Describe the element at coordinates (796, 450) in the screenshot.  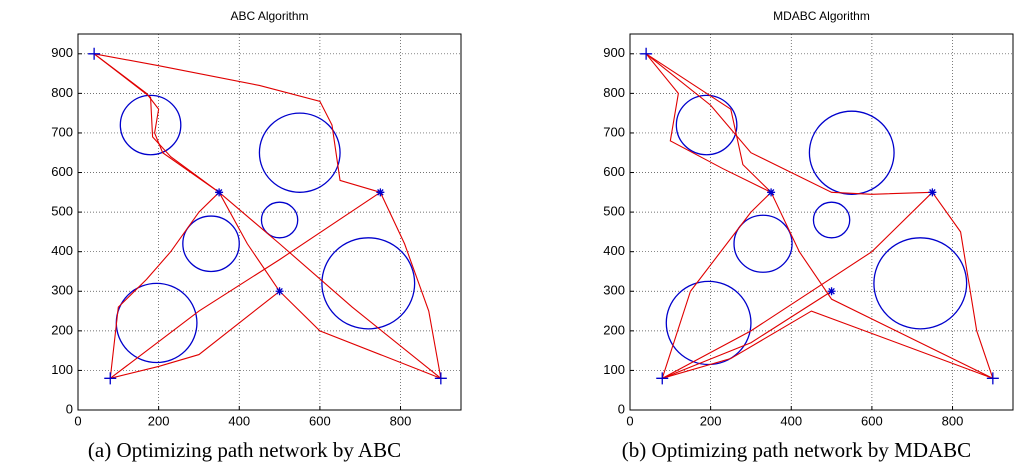
I see `caption: (b) Optimizing path network by MDABC` at that location.